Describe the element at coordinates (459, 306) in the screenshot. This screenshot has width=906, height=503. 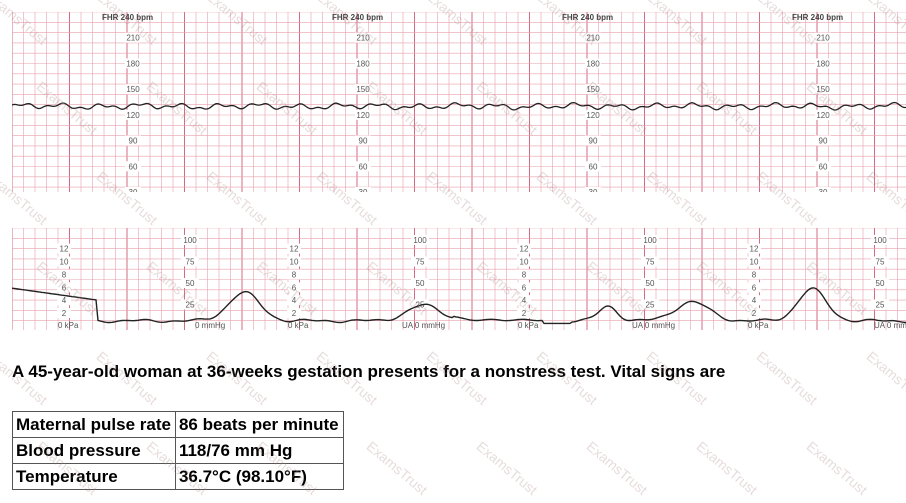
I see `ua-trace-line` at that location.